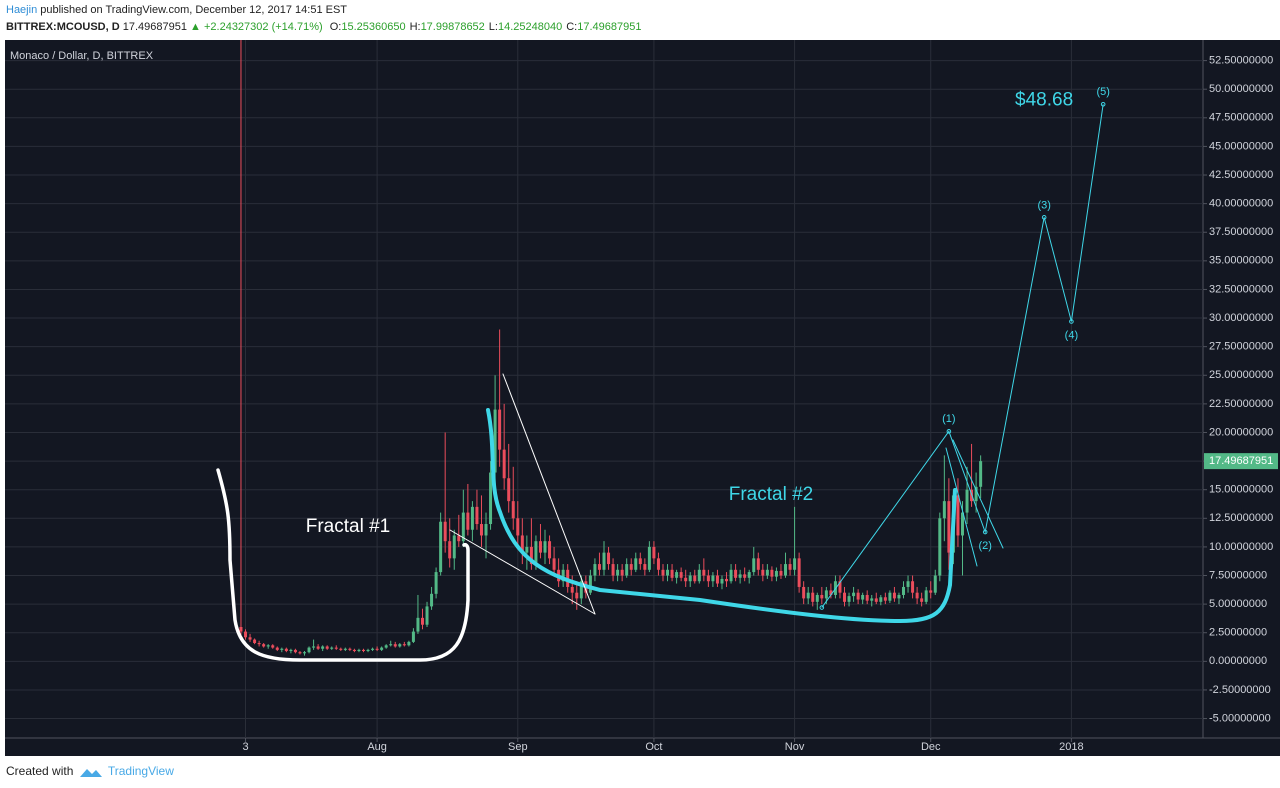 This screenshot has height=788, width=1280. Describe the element at coordinates (721, 516) in the screenshot. I see `fractal-2-curve` at that location.